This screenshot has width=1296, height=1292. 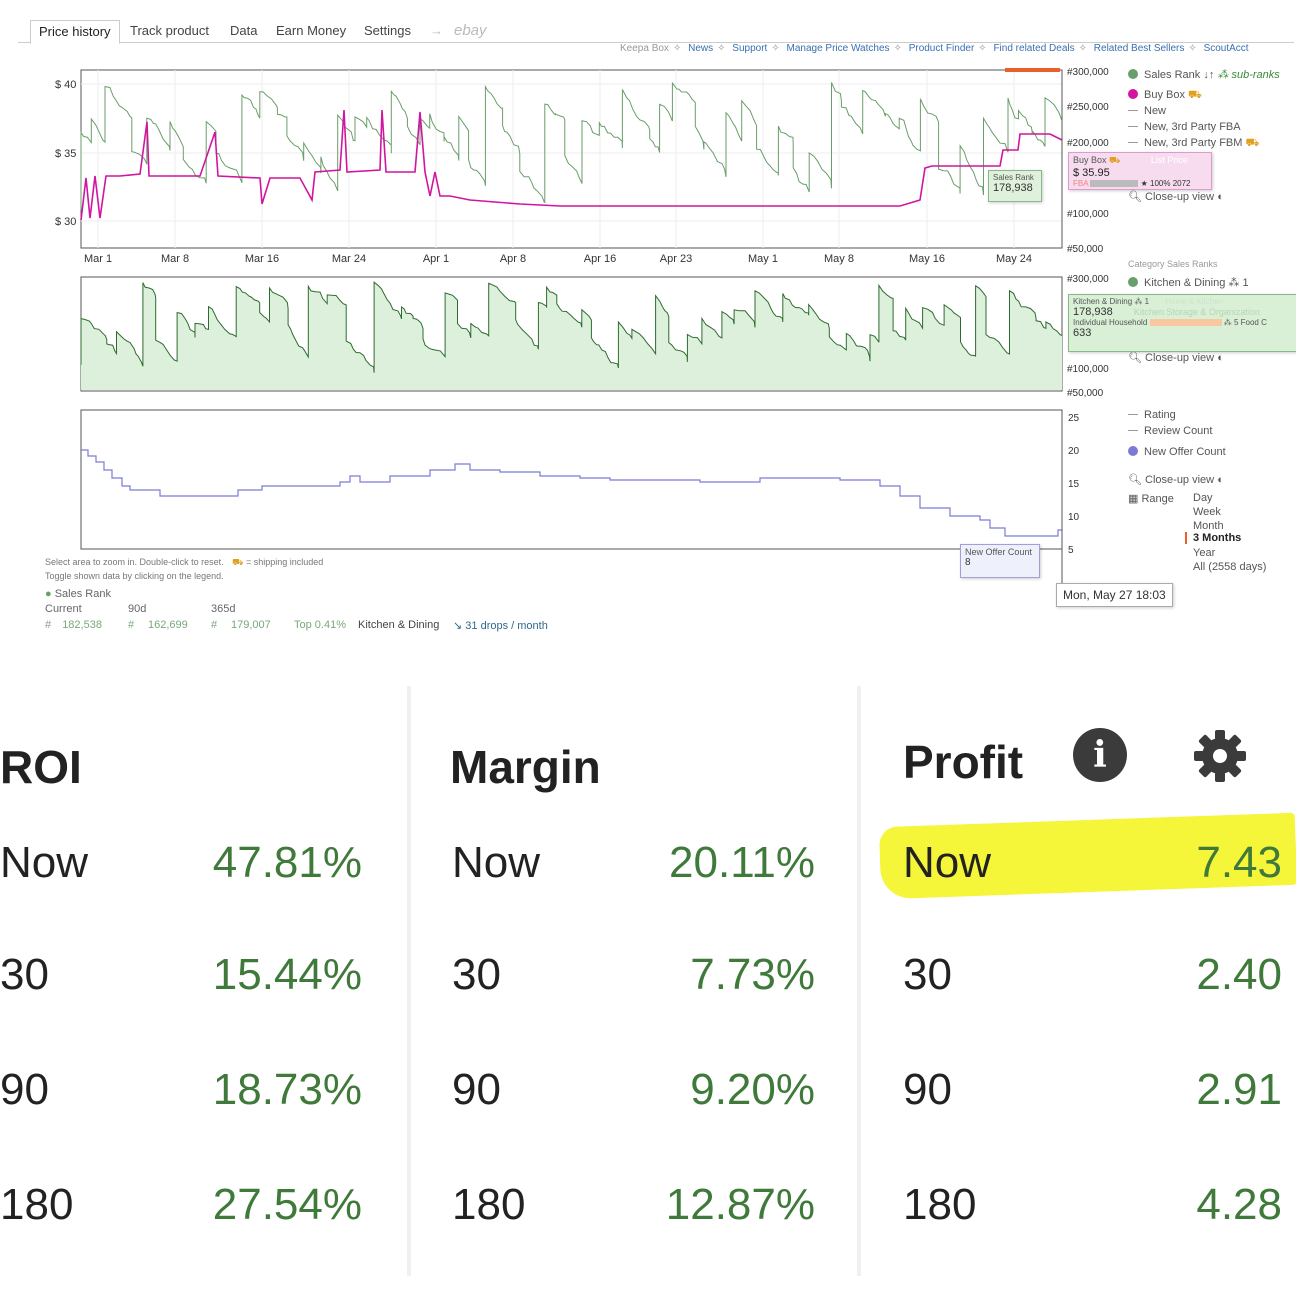 I want to click on x-tick-label: Mar 16, so click(x=262, y=259).